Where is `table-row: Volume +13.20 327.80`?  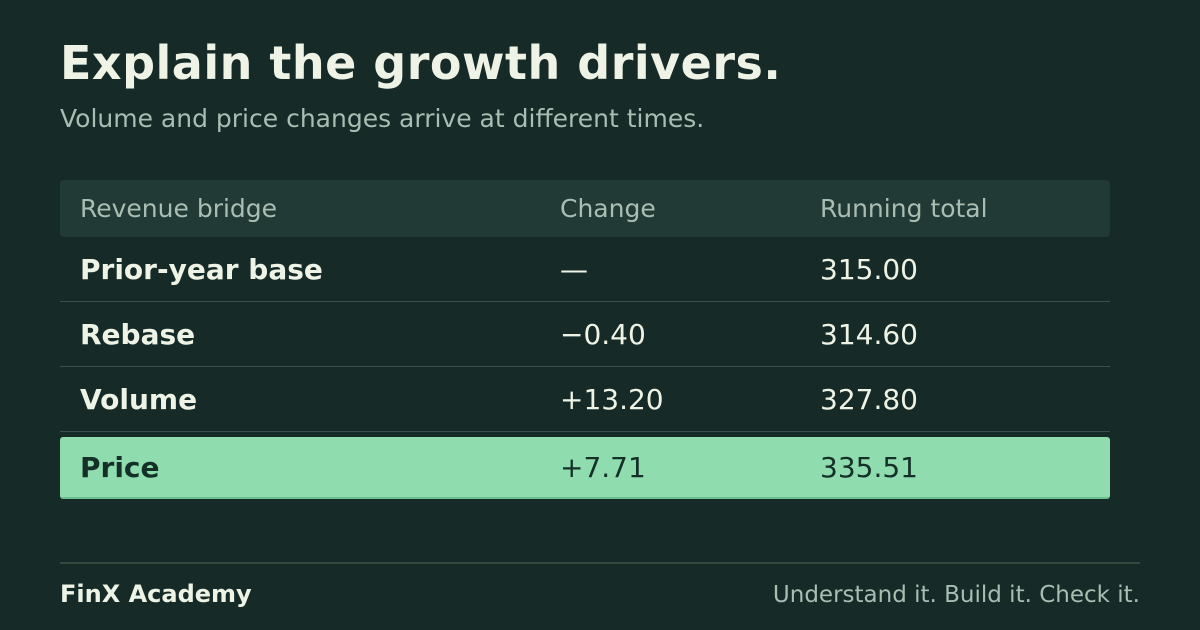 table-row: Volume +13.20 327.80 is located at coordinates (585, 399).